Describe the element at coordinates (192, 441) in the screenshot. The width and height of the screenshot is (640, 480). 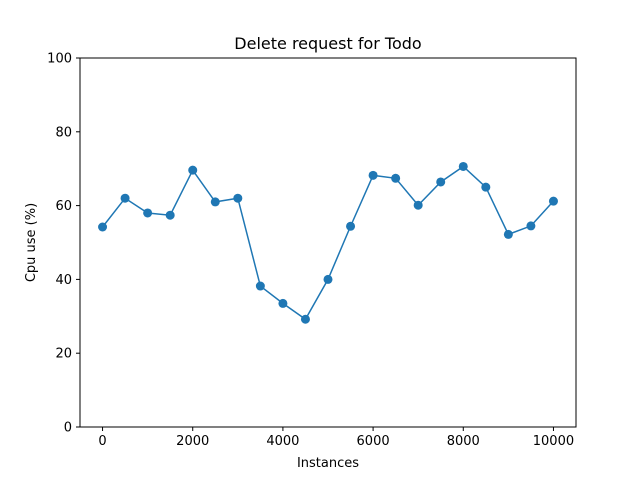
I see `x-tick-label: 2000` at that location.